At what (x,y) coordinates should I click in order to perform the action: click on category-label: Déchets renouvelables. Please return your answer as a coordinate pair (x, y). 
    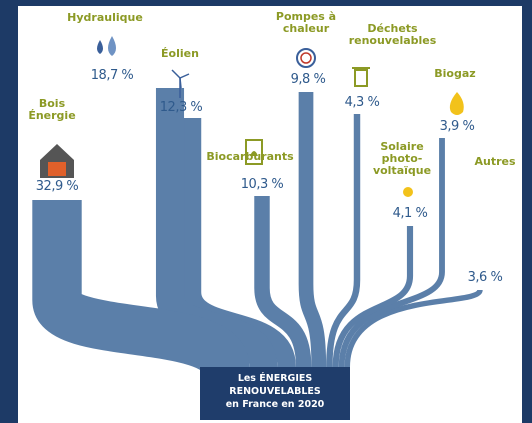
    Looking at the image, I should click on (392, 34).